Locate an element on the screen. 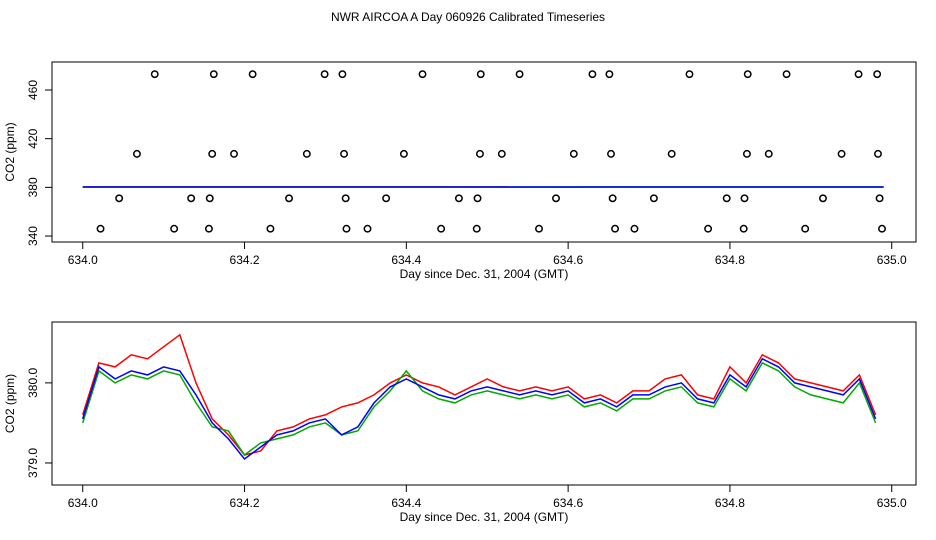  y-tick-label: 340 is located at coordinates (33, 236).